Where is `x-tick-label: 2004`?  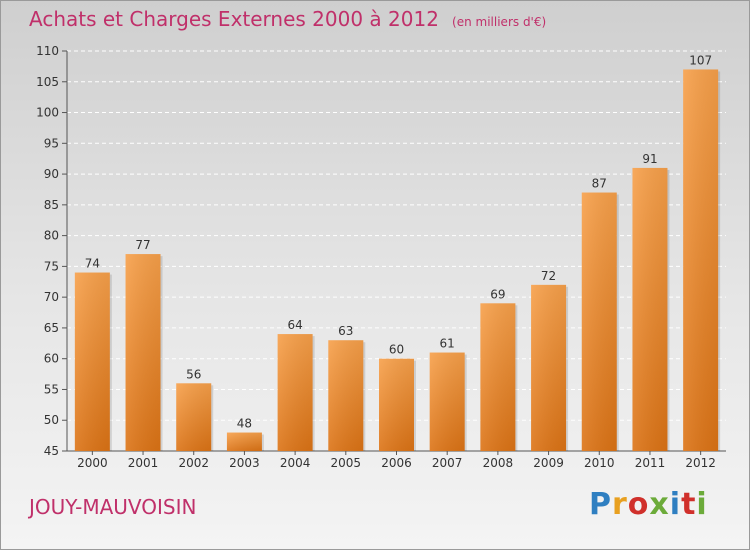 x-tick-label: 2004 is located at coordinates (295, 463).